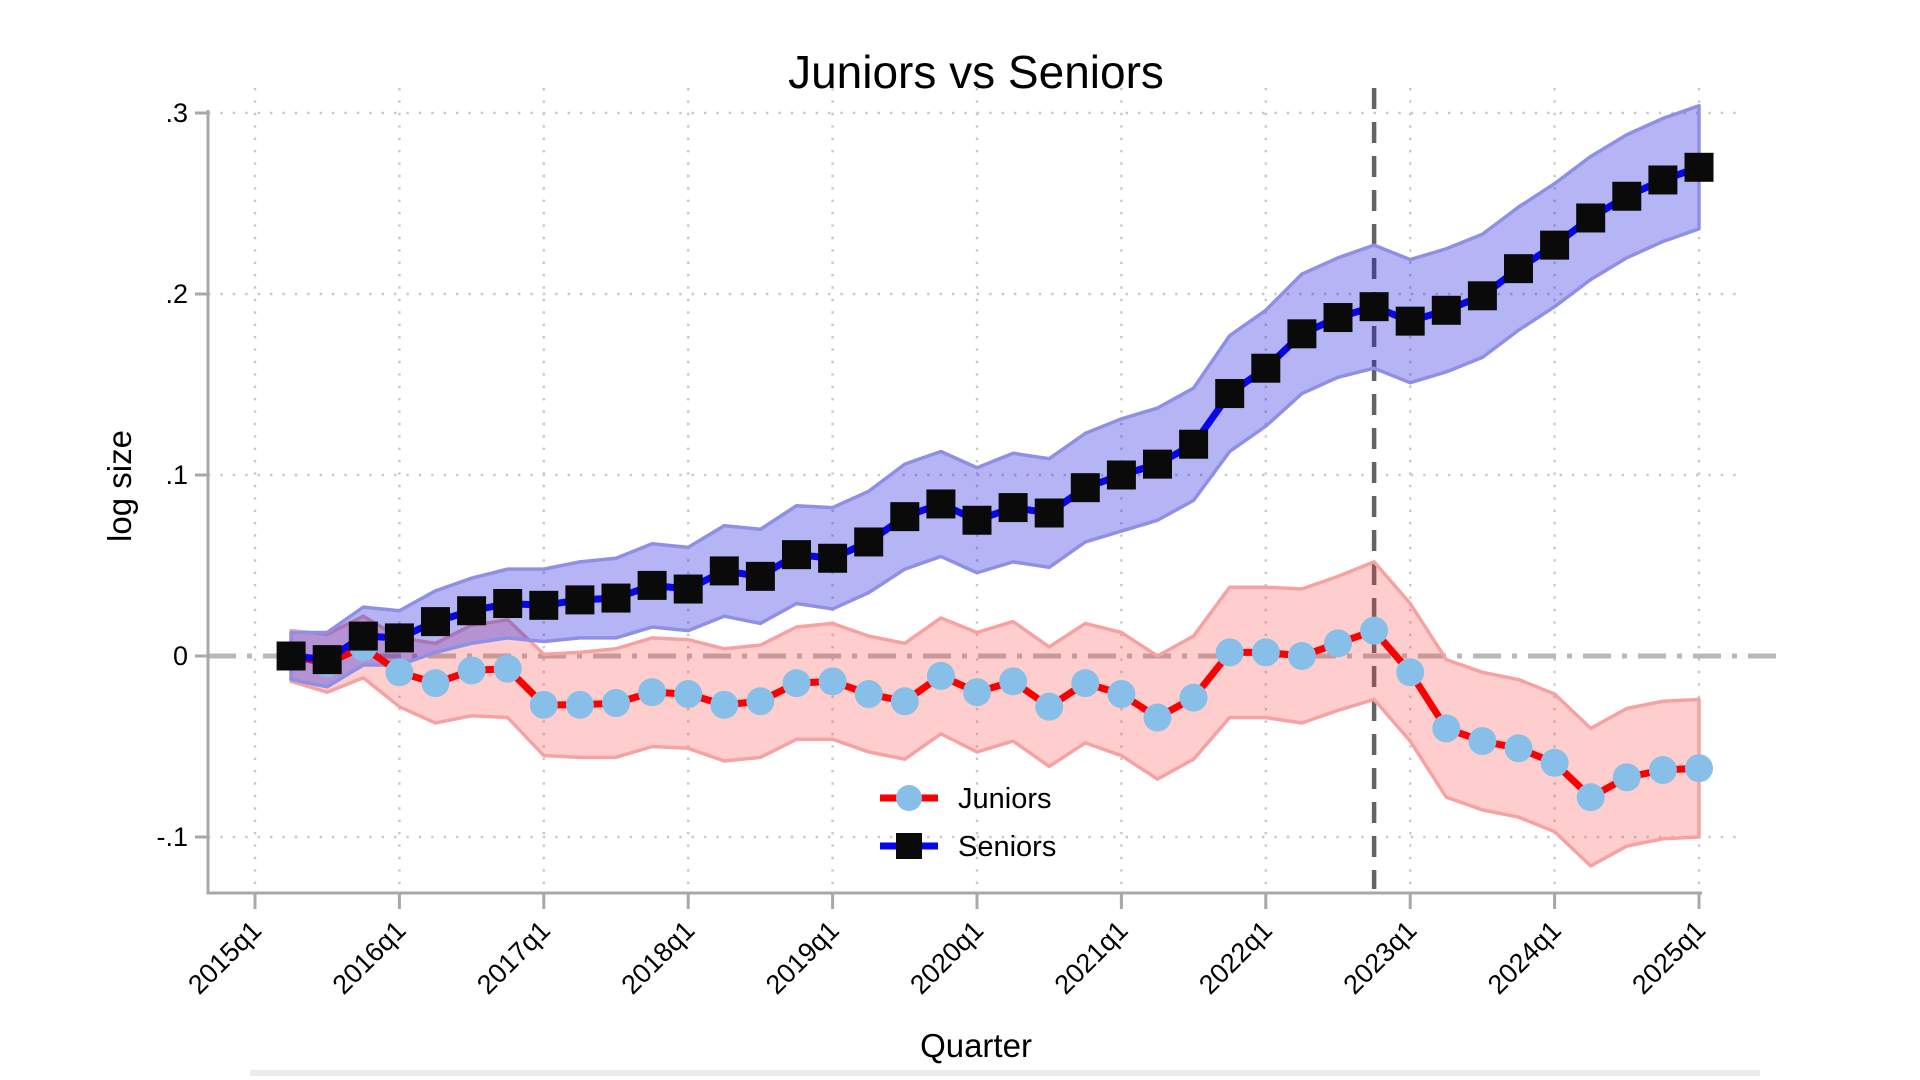 This screenshot has width=1920, height=1080. I want to click on legend-juniors-marker-icon, so click(909, 798).